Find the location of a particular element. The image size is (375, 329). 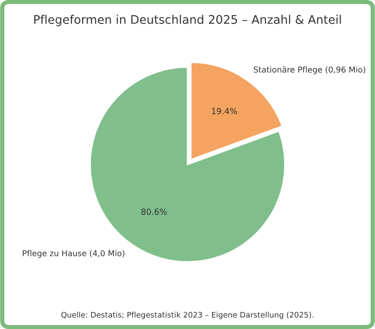

slice-label: Stationäre Pflege (0,96 Mio) is located at coordinates (310, 70).